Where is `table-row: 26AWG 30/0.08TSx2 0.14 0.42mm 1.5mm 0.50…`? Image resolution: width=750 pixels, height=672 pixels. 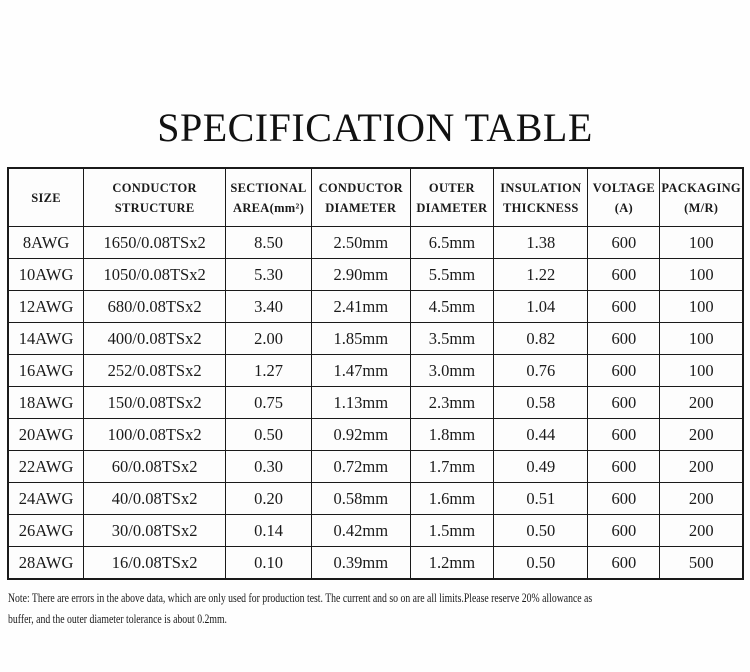
table-row: 26AWG 30/0.08TSx2 0.14 0.42mm 1.5mm 0.50… is located at coordinates (375, 530).